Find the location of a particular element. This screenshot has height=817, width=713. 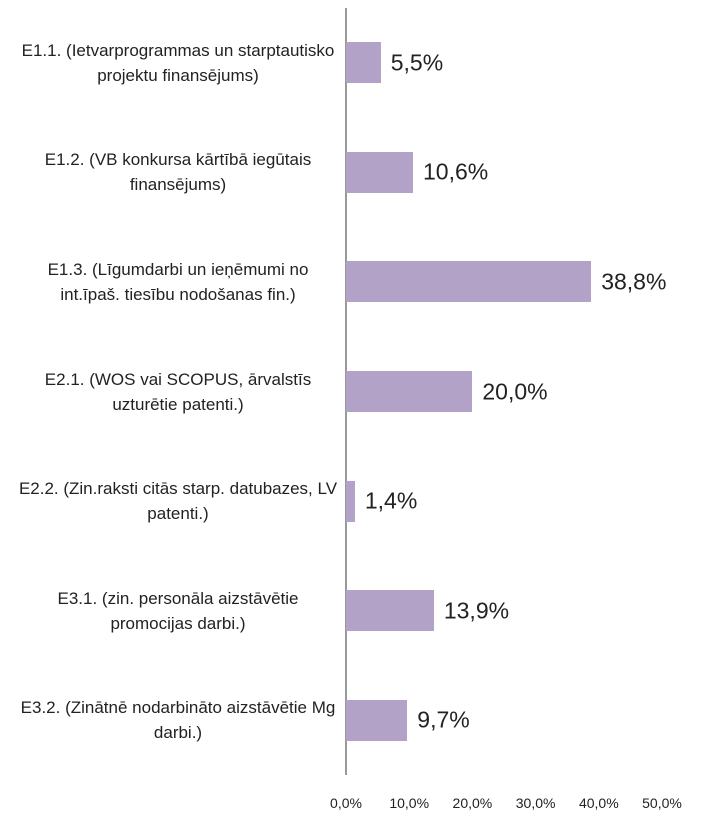

x-tick-label: 10,0% is located at coordinates (409, 803).